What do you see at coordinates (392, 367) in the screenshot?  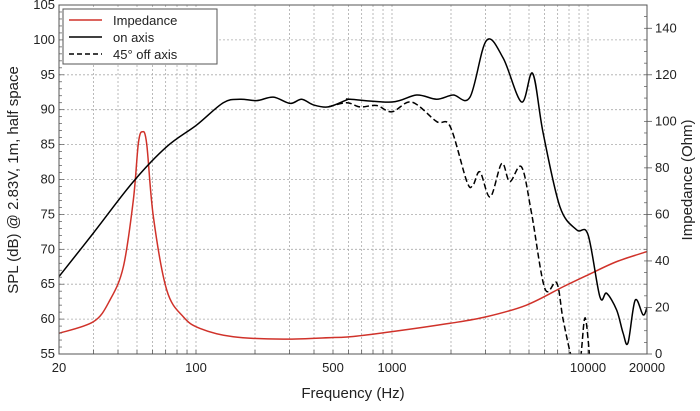 I see `x-tick-label: 1000` at bounding box center [392, 367].